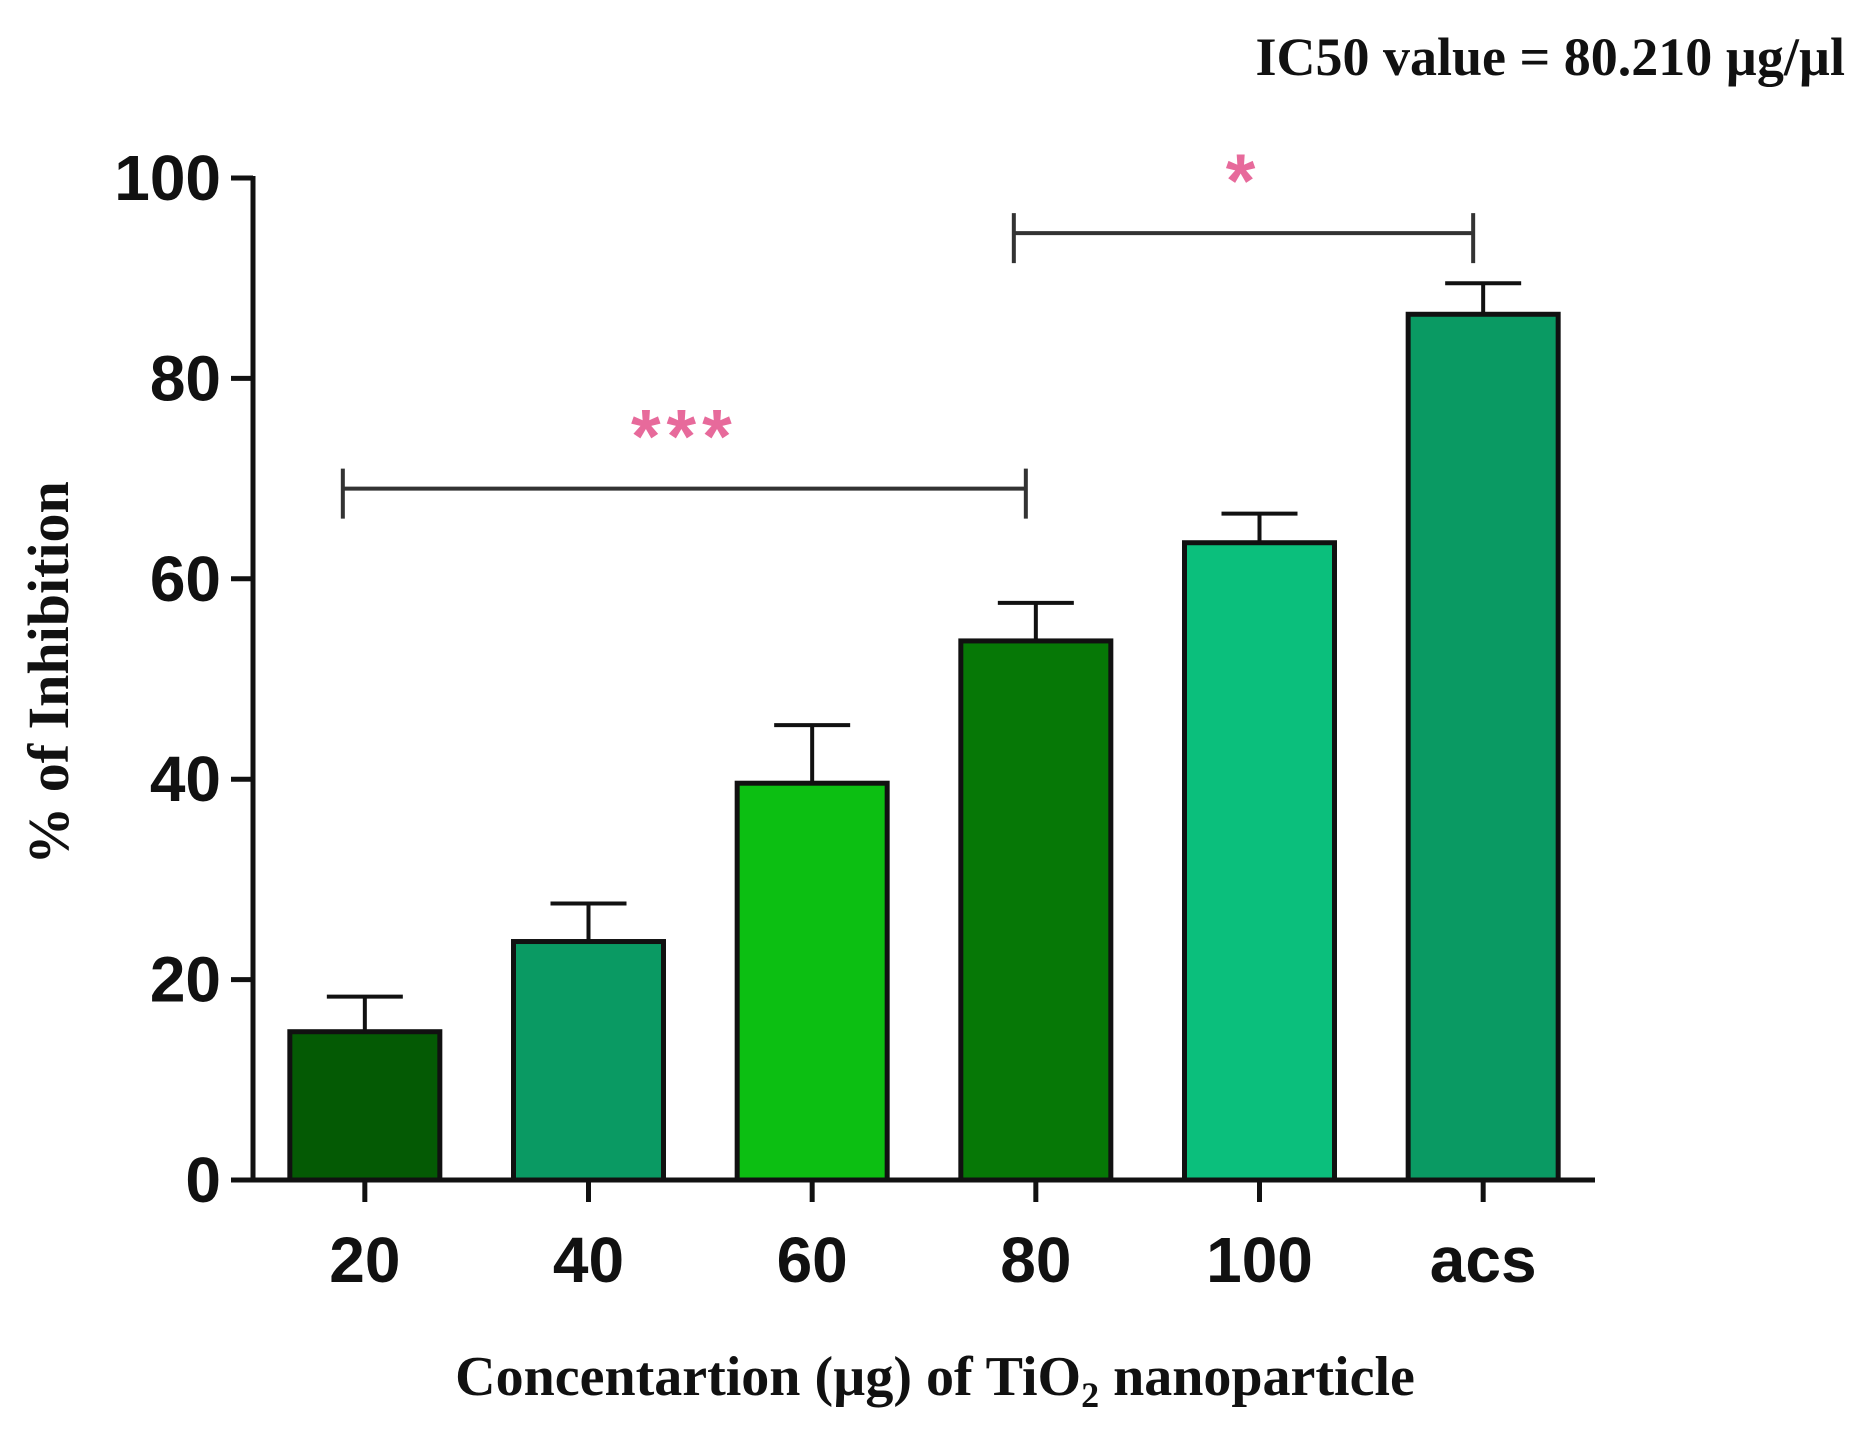 The image size is (1859, 1436). I want to click on x-axis-label: Concentartion (µg) of TiO2 nanoparticle, so click(935, 1380).